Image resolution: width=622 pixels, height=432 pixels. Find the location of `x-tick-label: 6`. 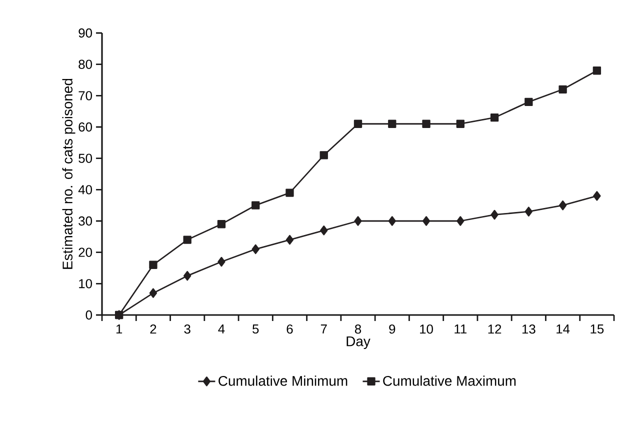

x-tick-label: 6 is located at coordinates (289, 329).